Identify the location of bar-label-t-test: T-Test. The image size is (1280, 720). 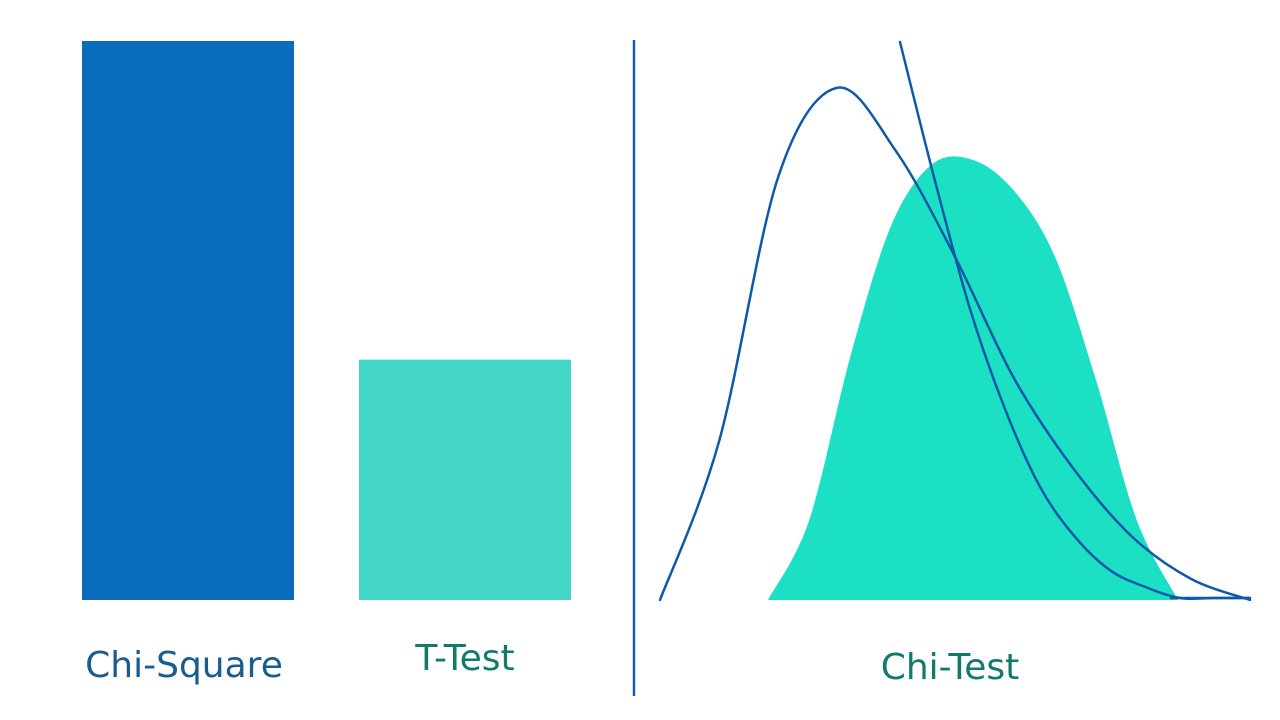
(464, 658).